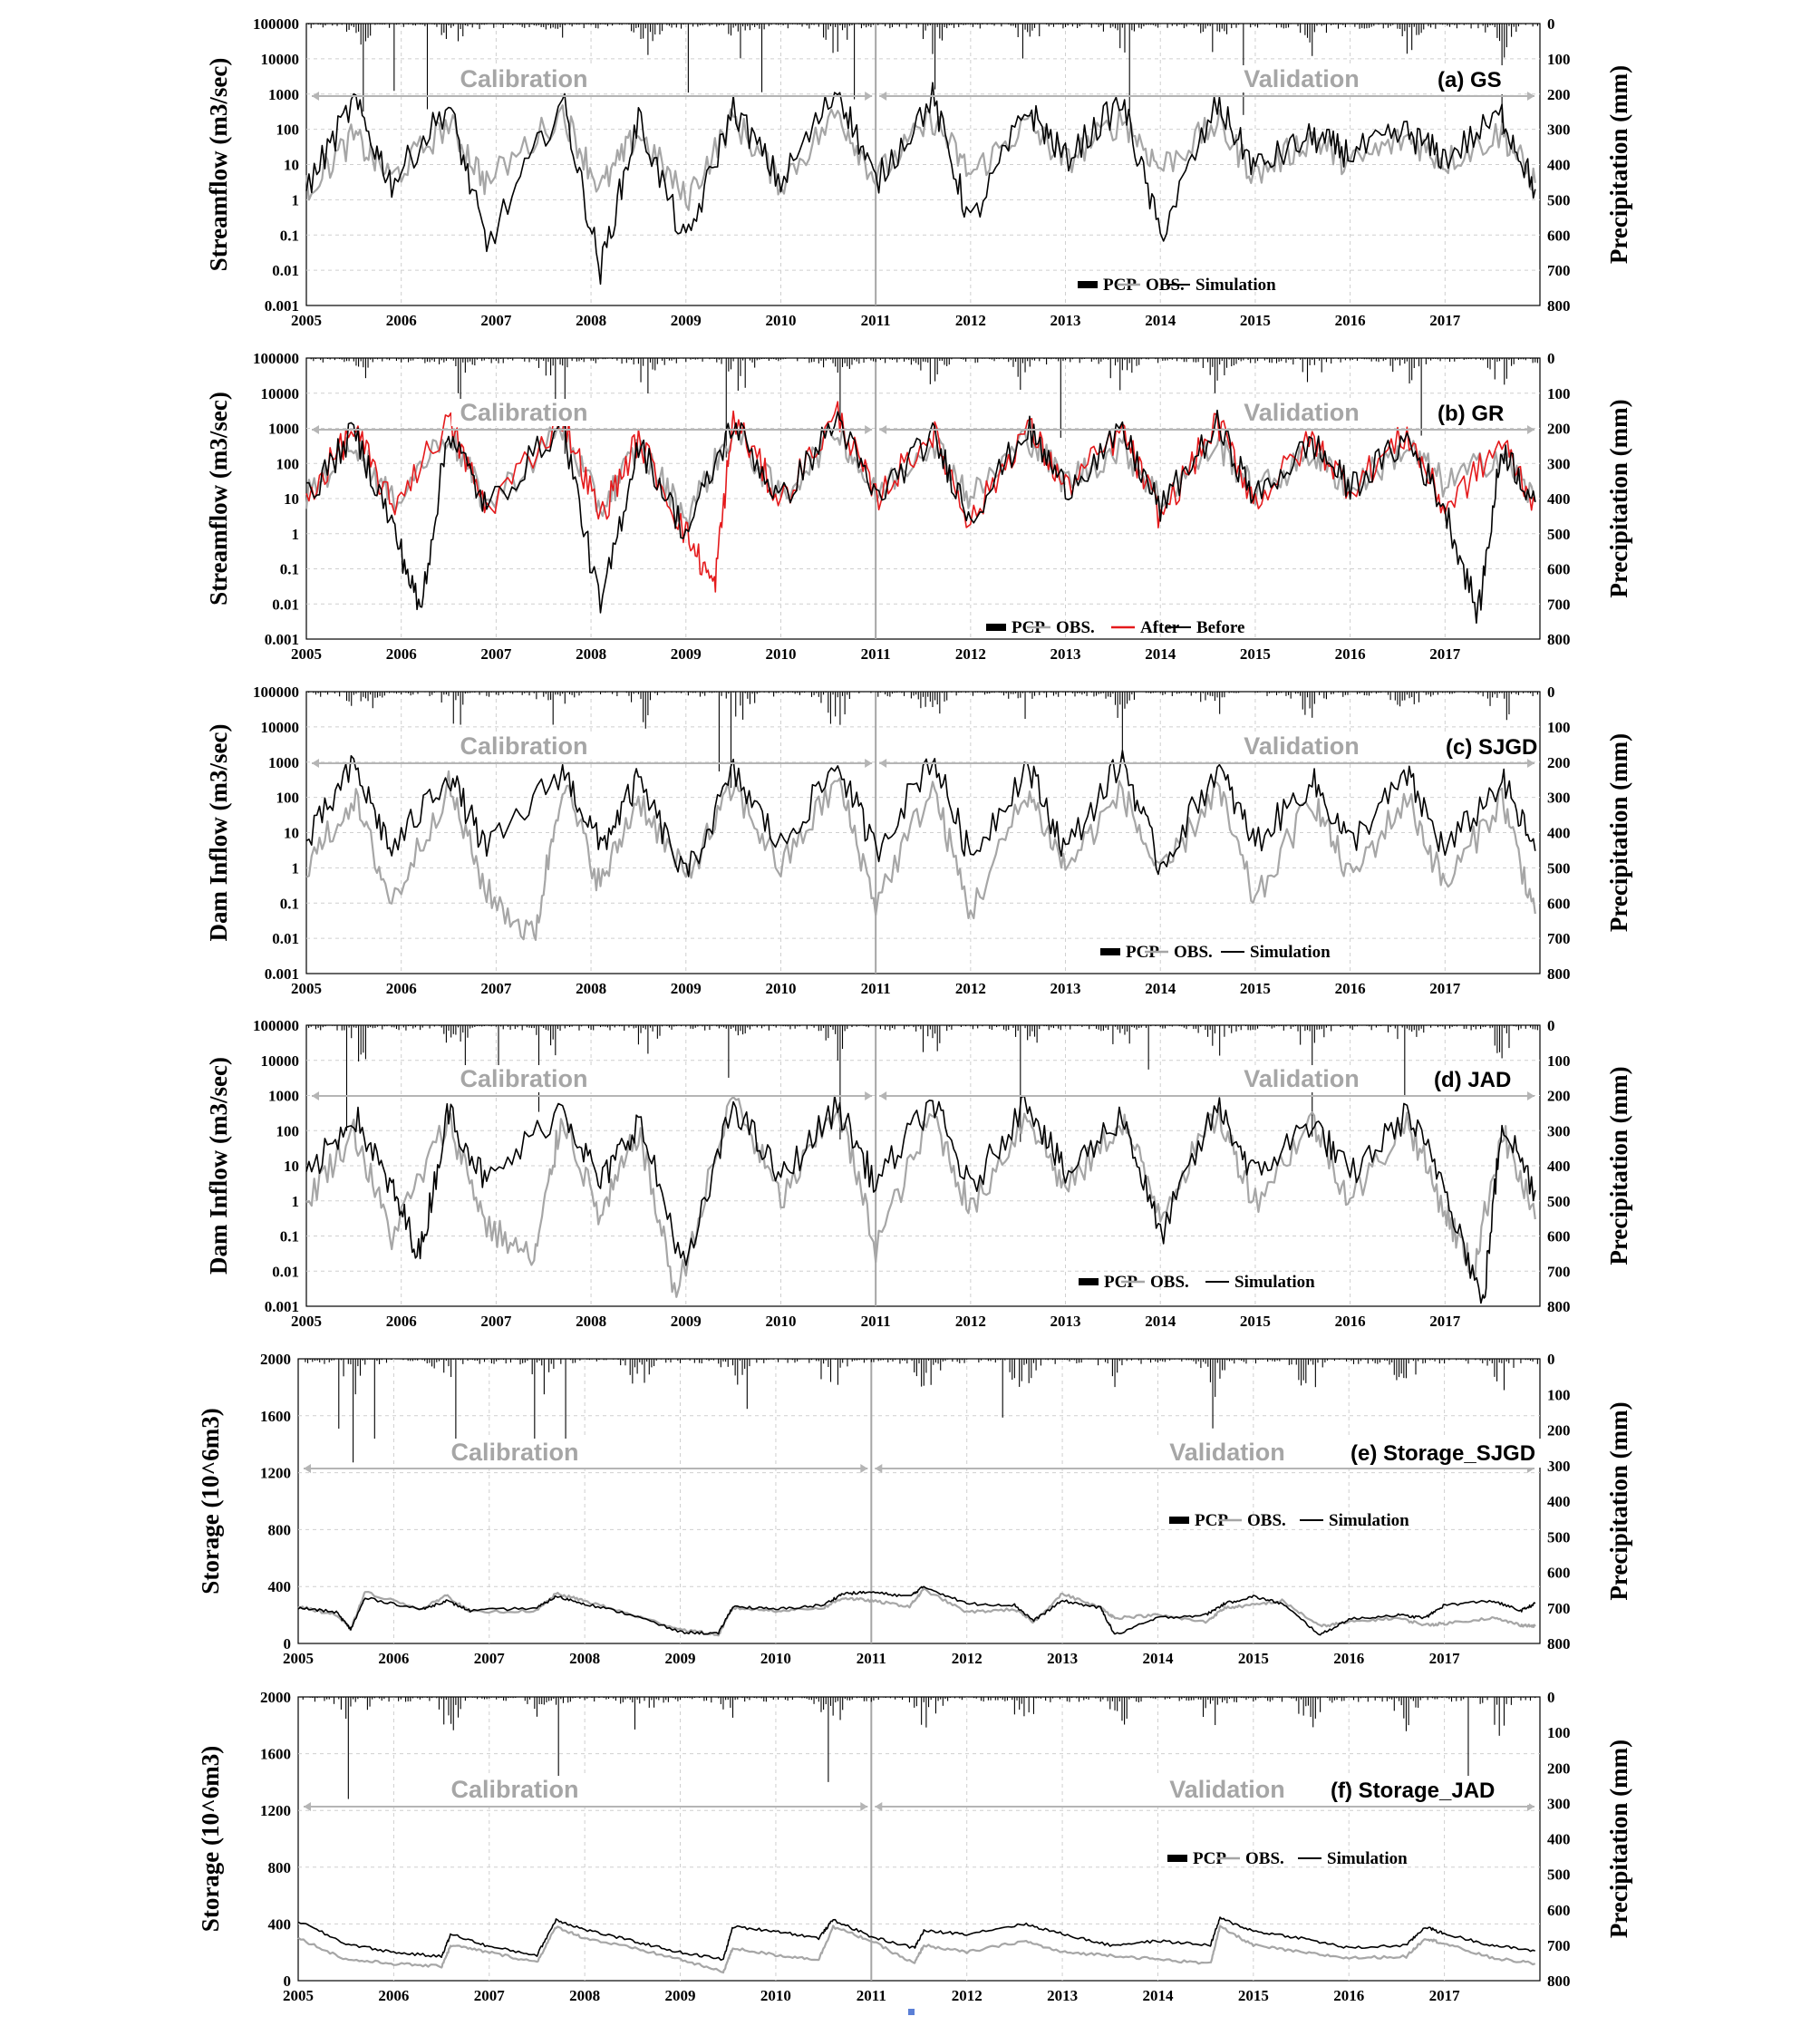  Describe the element at coordinates (1142, 952) in the screenshot. I see `legend-pcp: PCP` at that location.